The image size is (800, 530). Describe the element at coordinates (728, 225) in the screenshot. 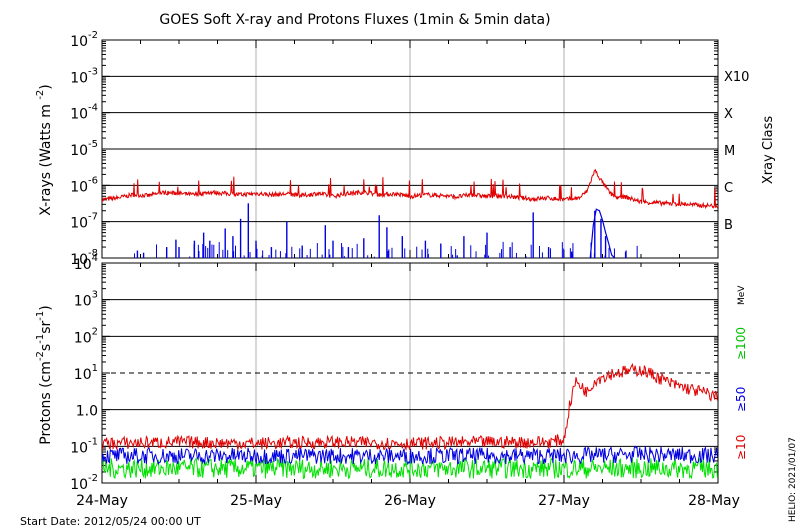

I see `class-label-b: B` at that location.